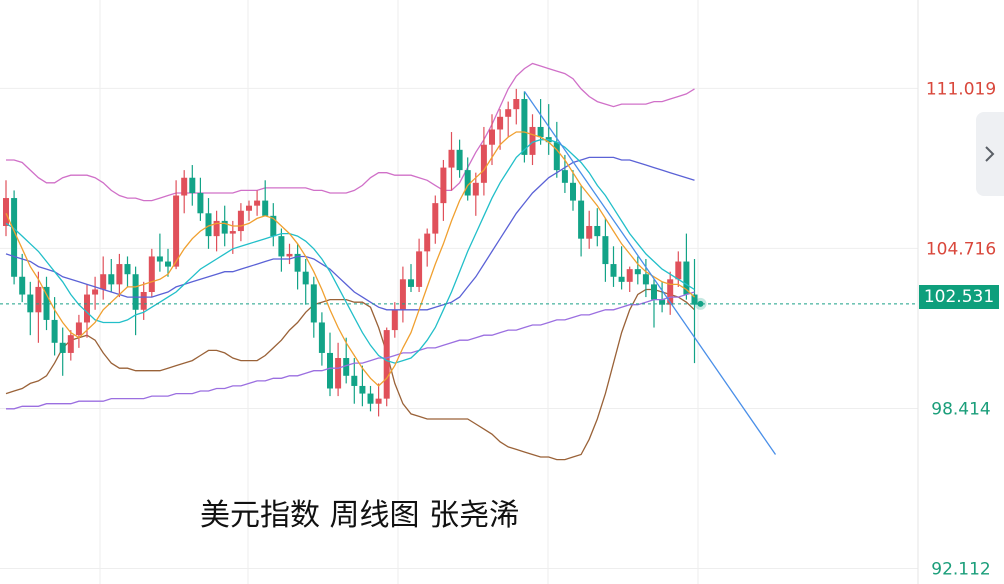 The height and width of the screenshot is (584, 1004). I want to click on chevron-right-icon, so click(990, 154).